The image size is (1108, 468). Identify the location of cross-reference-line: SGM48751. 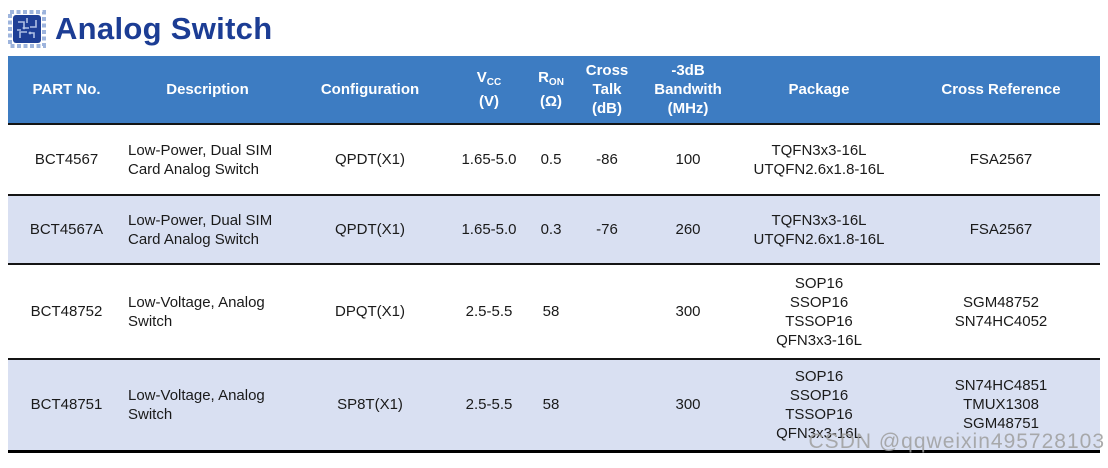
(1001, 424).